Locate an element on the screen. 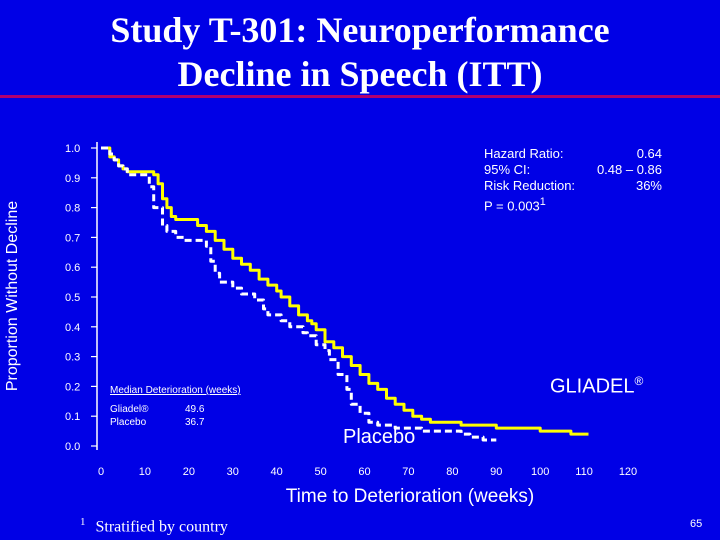 The height and width of the screenshot is (540, 720). x-tick-label: 110 is located at coordinates (584, 472).